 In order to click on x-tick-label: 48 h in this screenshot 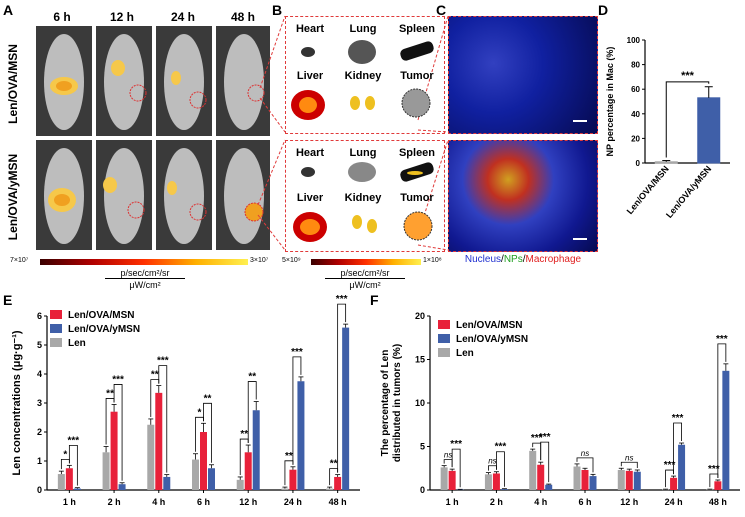, I will do `click(338, 502)`.